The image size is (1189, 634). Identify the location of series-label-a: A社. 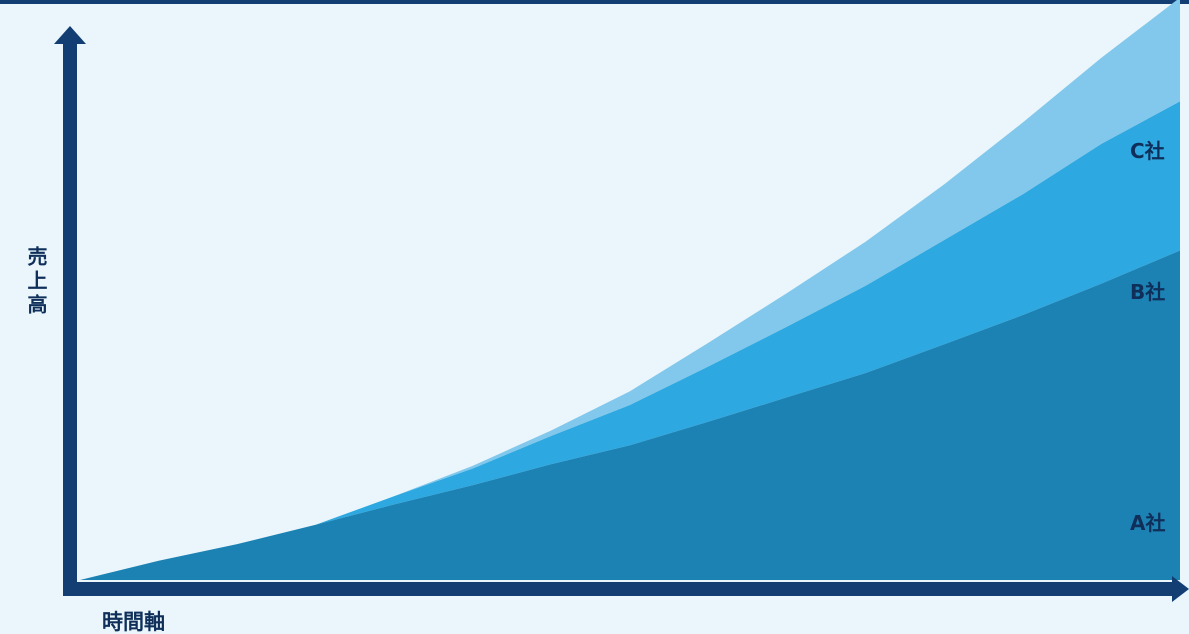
(1147, 523).